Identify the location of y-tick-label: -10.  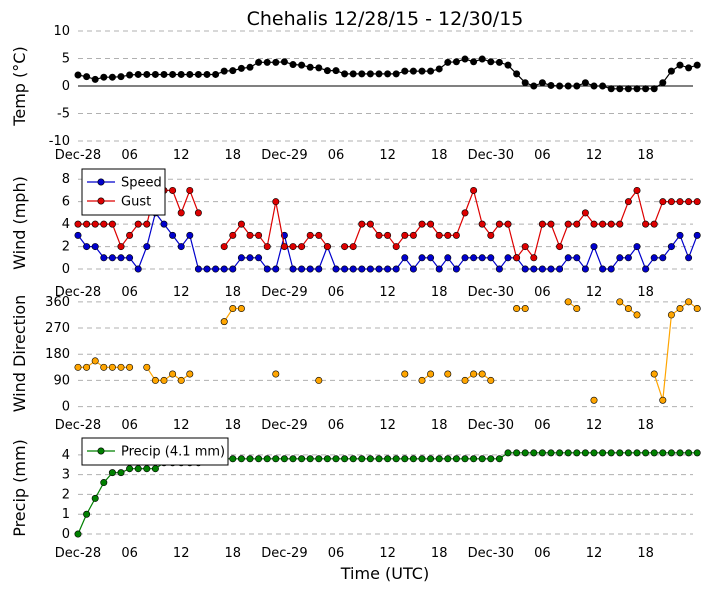
(59, 141).